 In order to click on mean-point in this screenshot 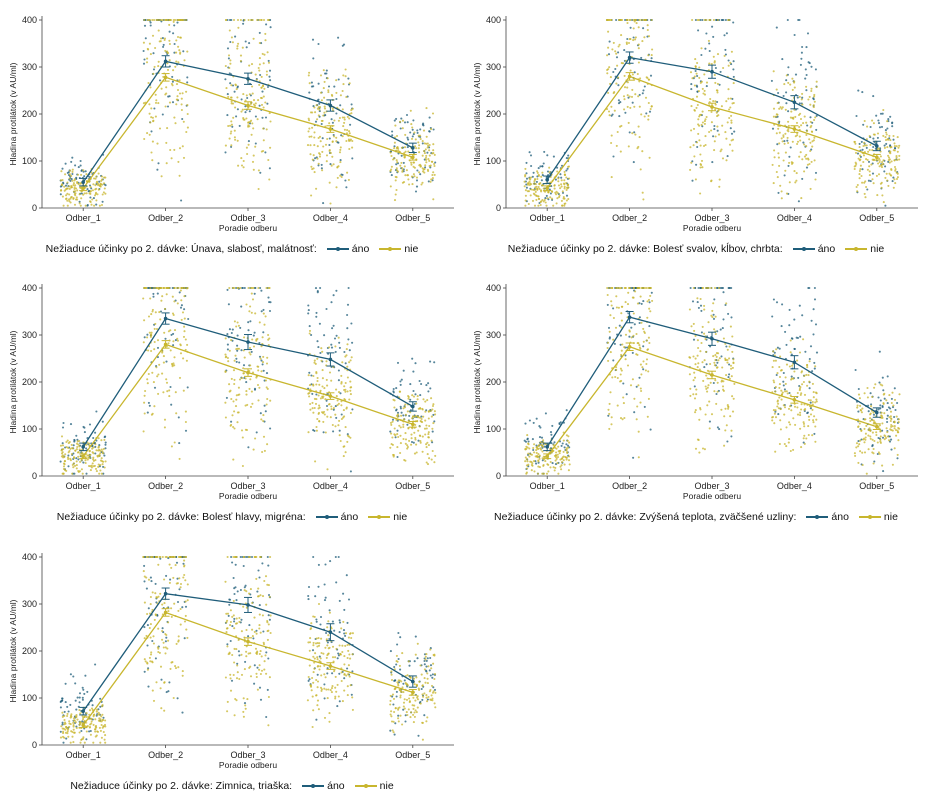, I will do `click(165, 77)`.